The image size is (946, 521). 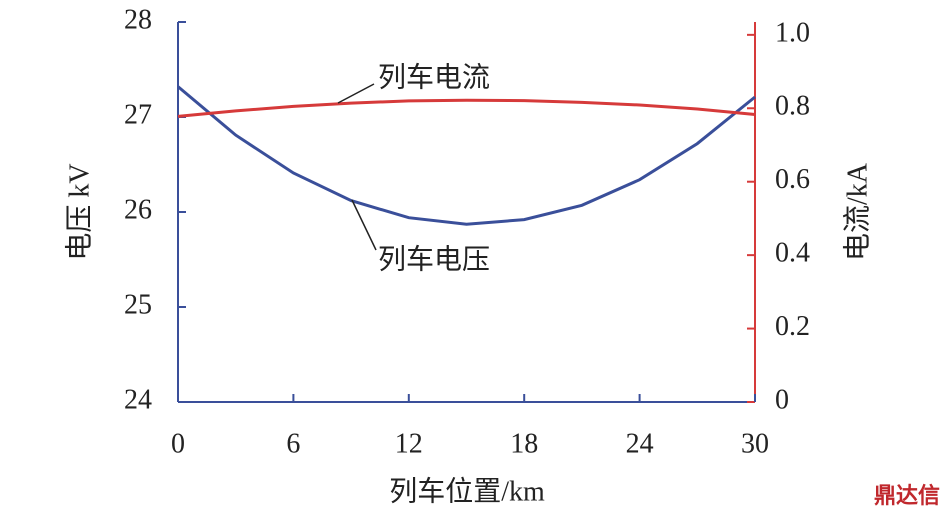 What do you see at coordinates (79, 211) in the screenshot?
I see `y-axis-label: 电压 kV` at bounding box center [79, 211].